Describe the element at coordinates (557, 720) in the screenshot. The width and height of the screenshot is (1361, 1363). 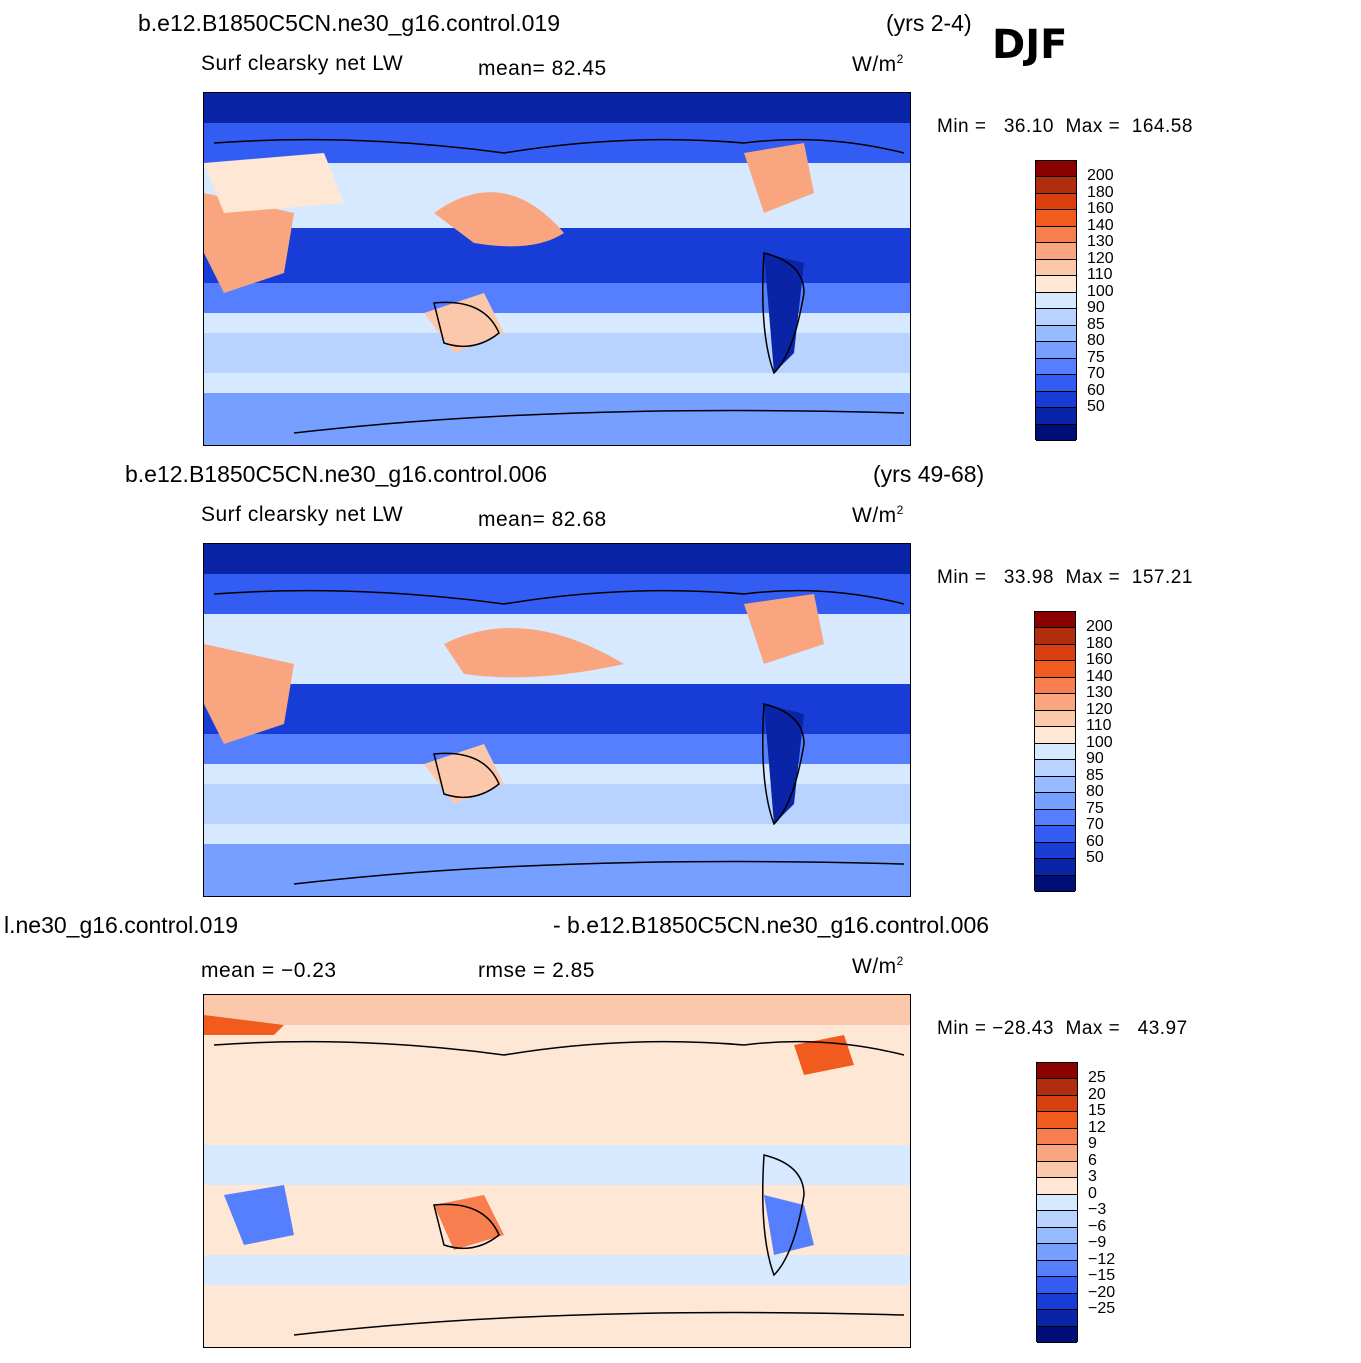
I see `panel2-map` at that location.